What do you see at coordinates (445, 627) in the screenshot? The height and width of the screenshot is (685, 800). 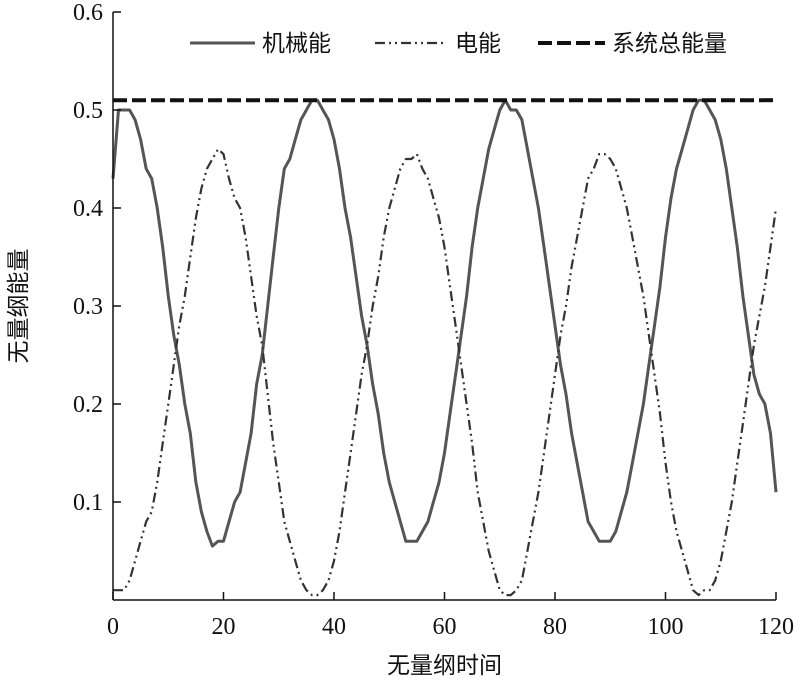 I see `x-tick-label: 60` at bounding box center [445, 627].